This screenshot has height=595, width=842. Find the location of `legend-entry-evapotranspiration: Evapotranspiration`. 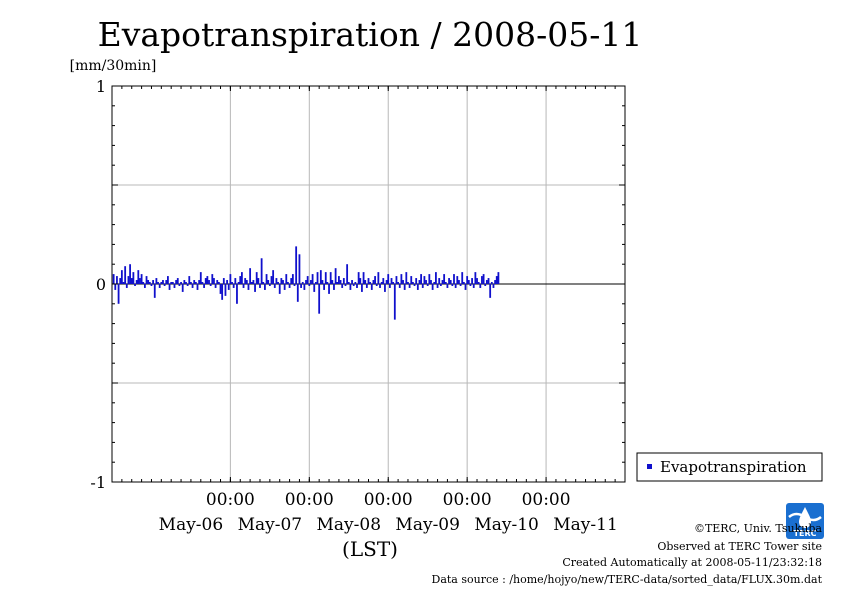

legend-entry-evapotranspiration: Evapotranspiration is located at coordinates (733, 467).